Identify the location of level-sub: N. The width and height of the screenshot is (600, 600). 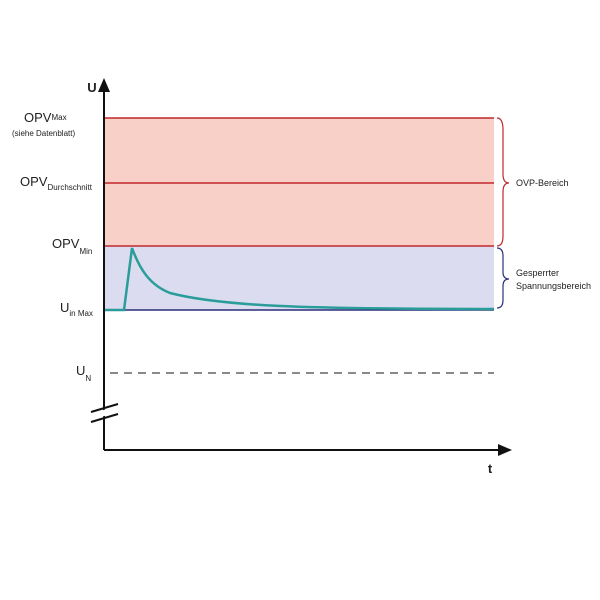
(88, 378).